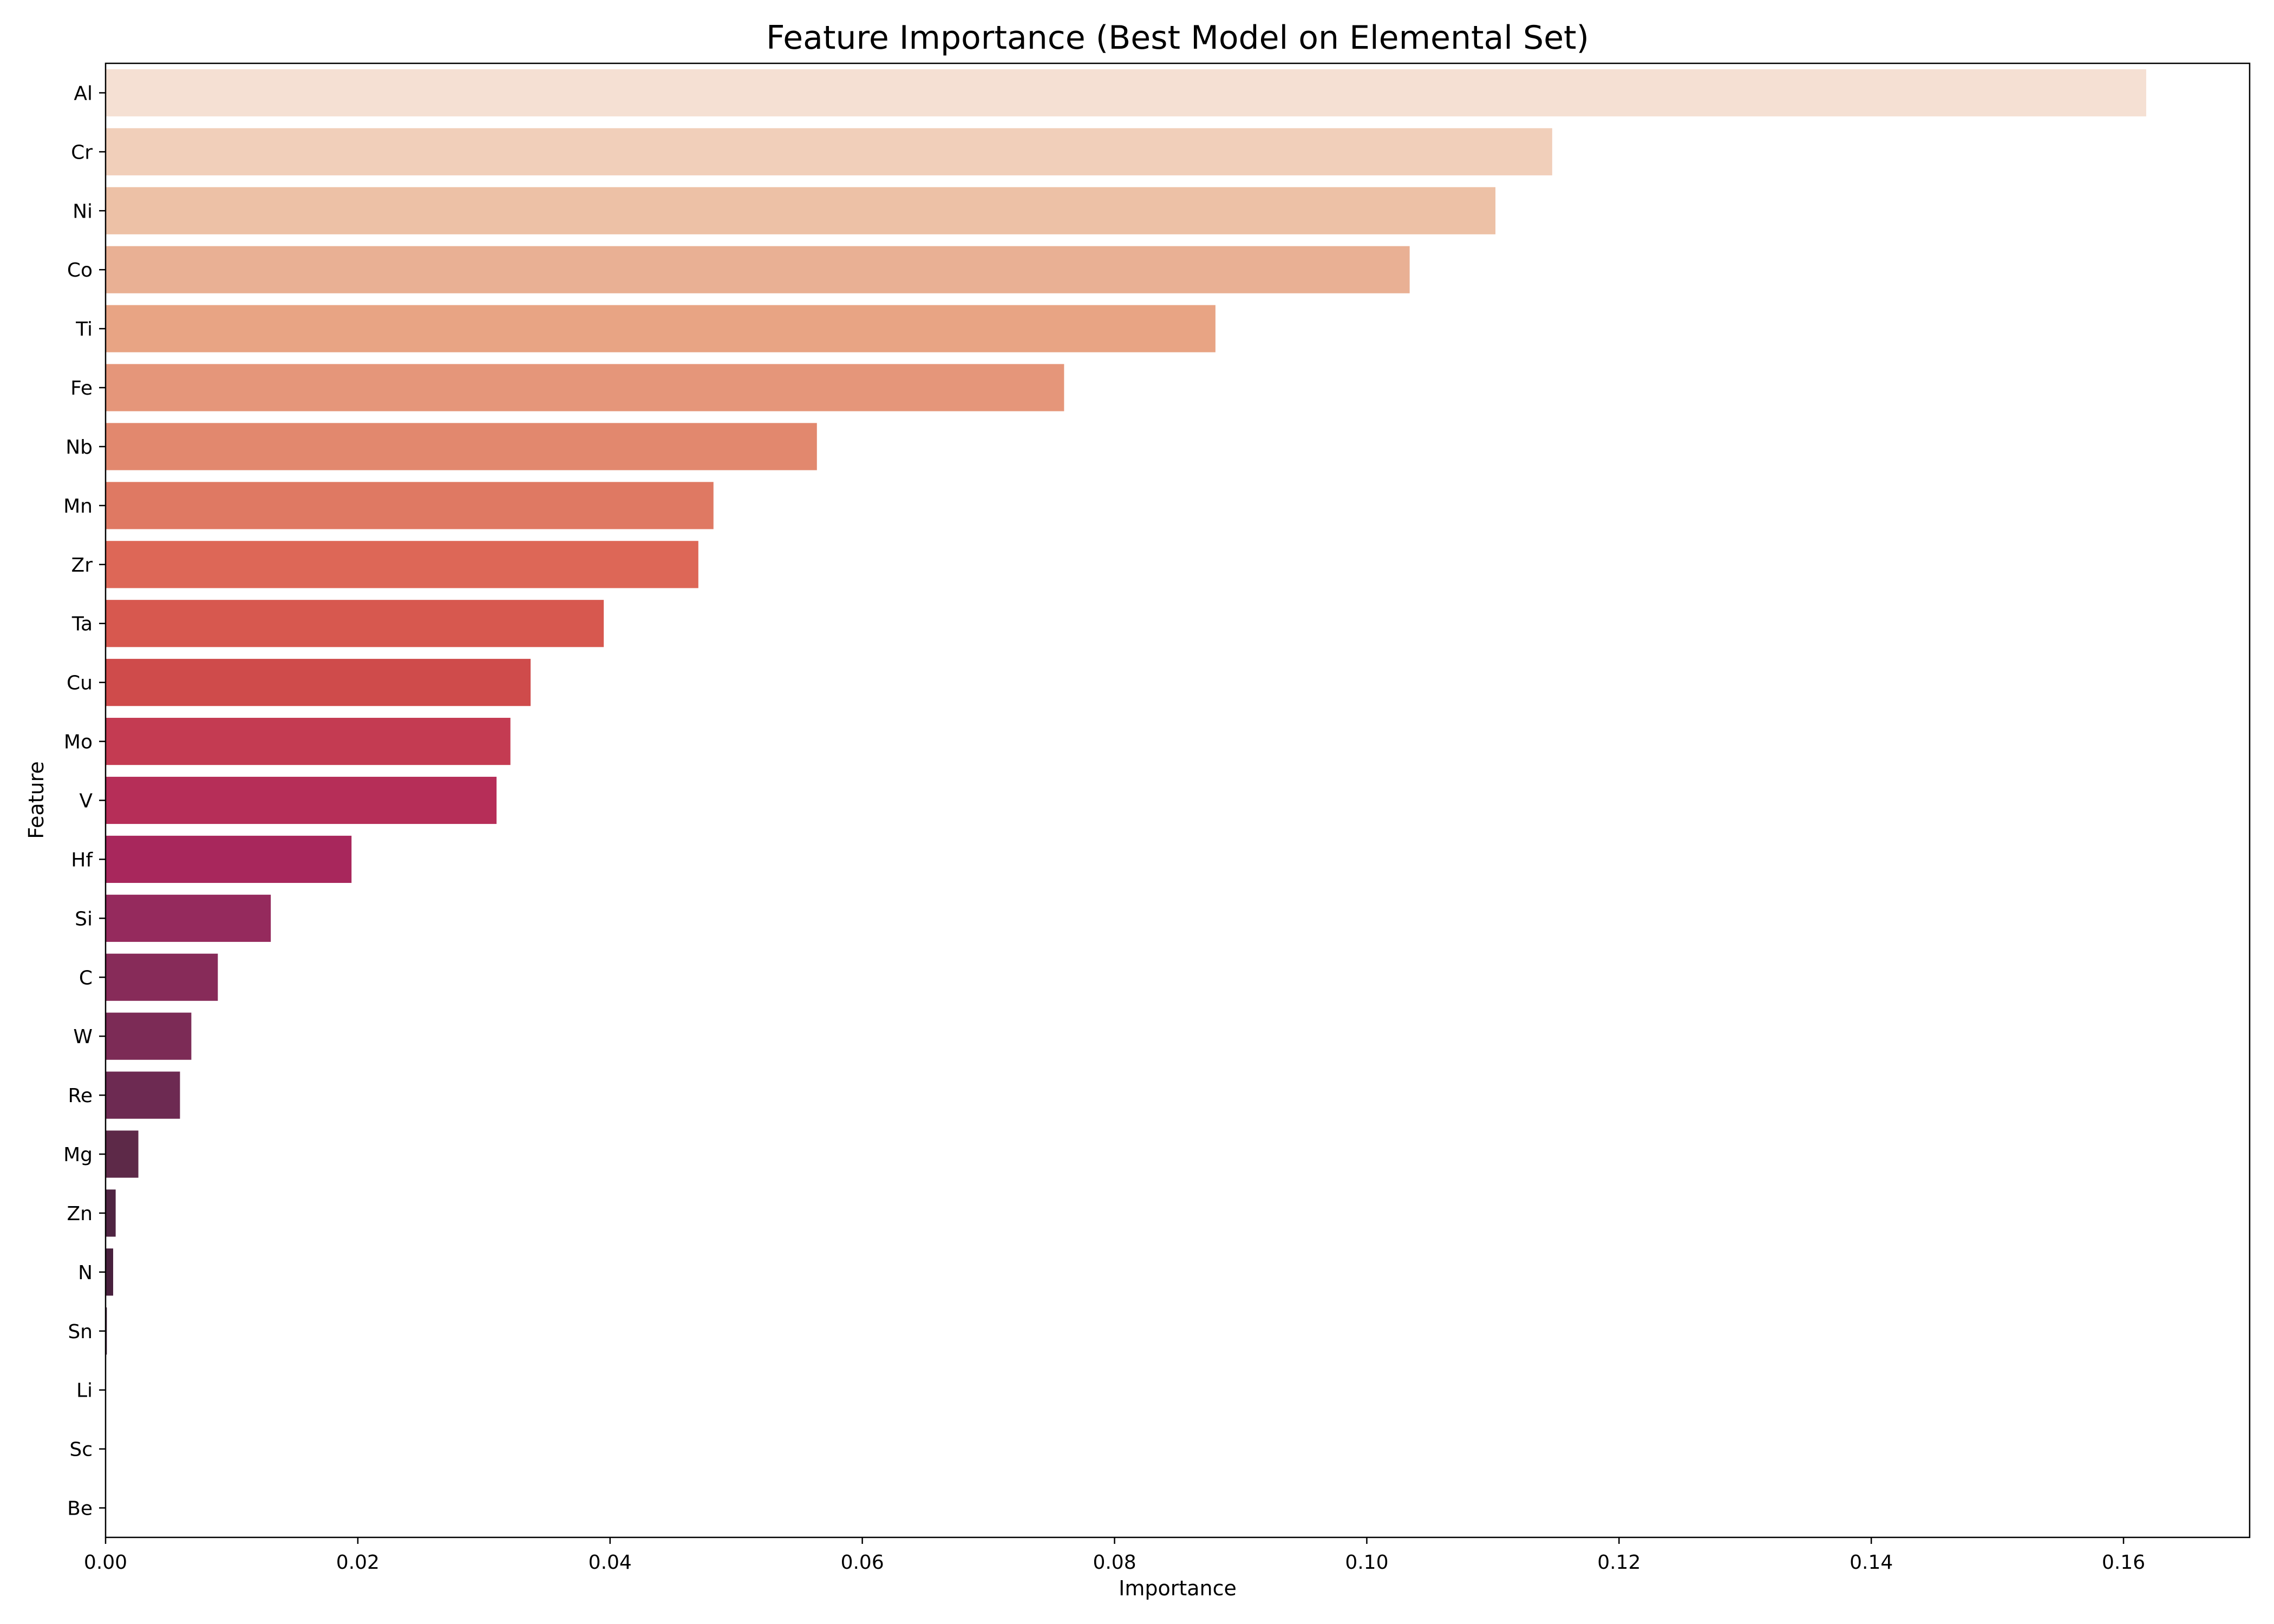  I want to click on y-tick-label-cu: Cu, so click(80, 683).